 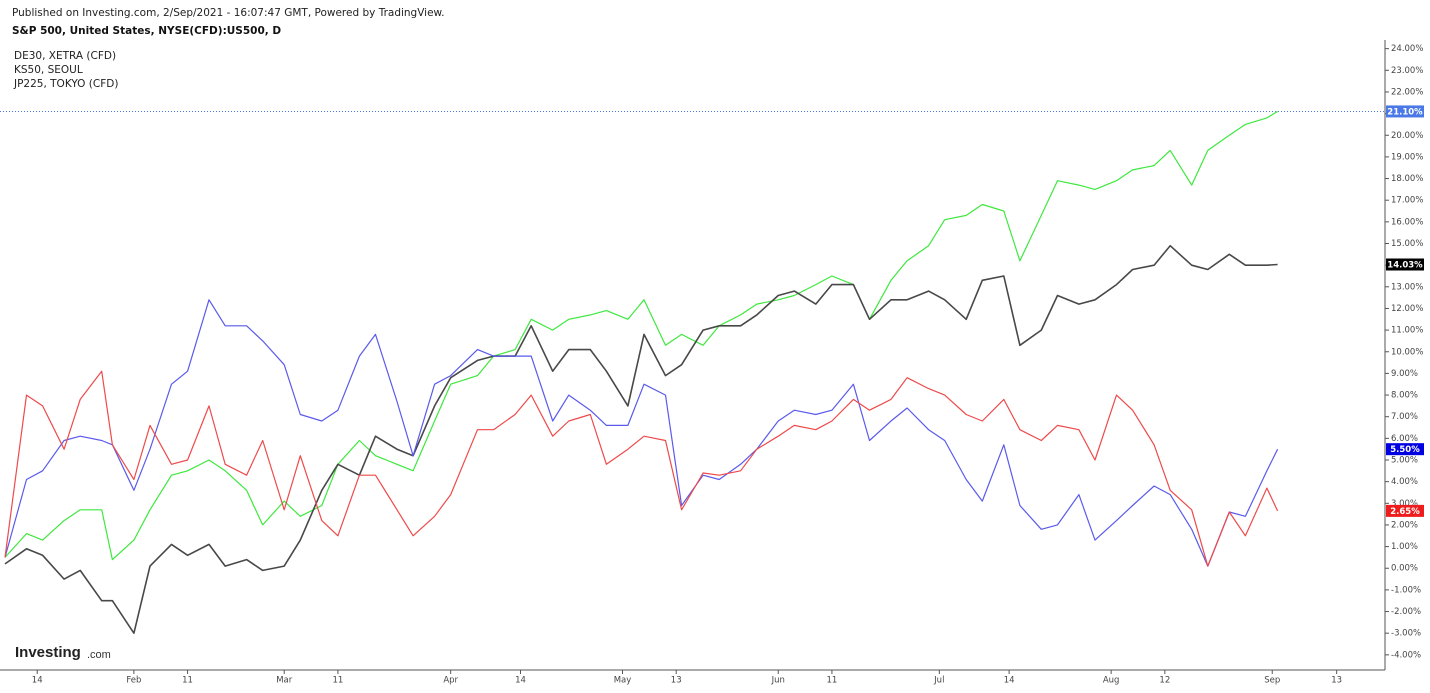 I want to click on y-tick-label: 10.00%, so click(x=1407, y=352).